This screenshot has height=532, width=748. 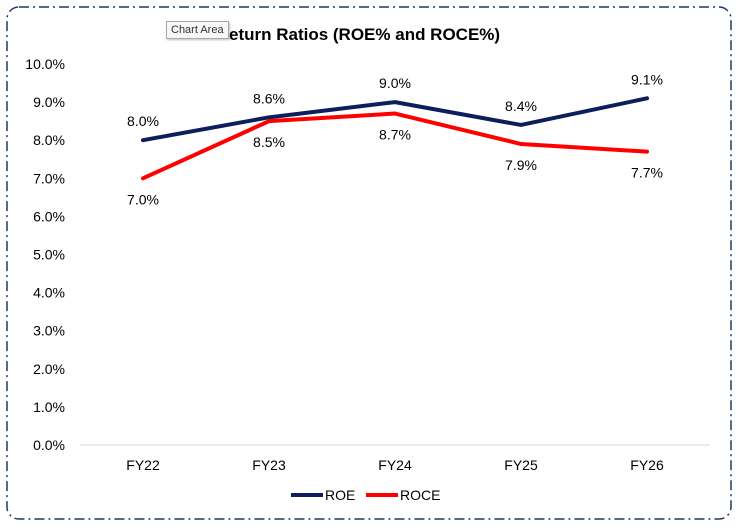 What do you see at coordinates (49, 178) in the screenshot?
I see `y-tick-label: 7.0%` at bounding box center [49, 178].